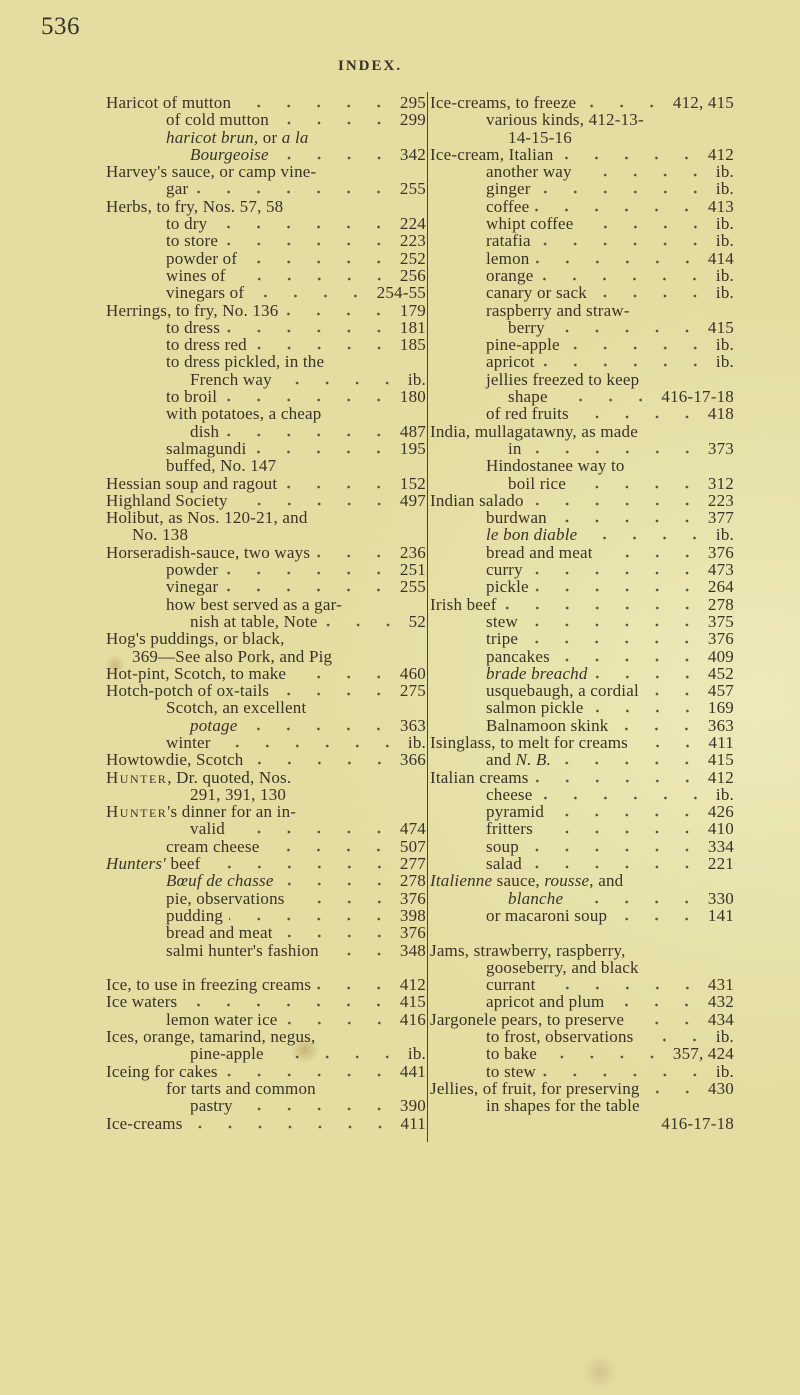 Image resolution: width=800 pixels, height=1395 pixels. Describe the element at coordinates (266, 1002) in the screenshot. I see `index-entry: Ice waters 415` at that location.